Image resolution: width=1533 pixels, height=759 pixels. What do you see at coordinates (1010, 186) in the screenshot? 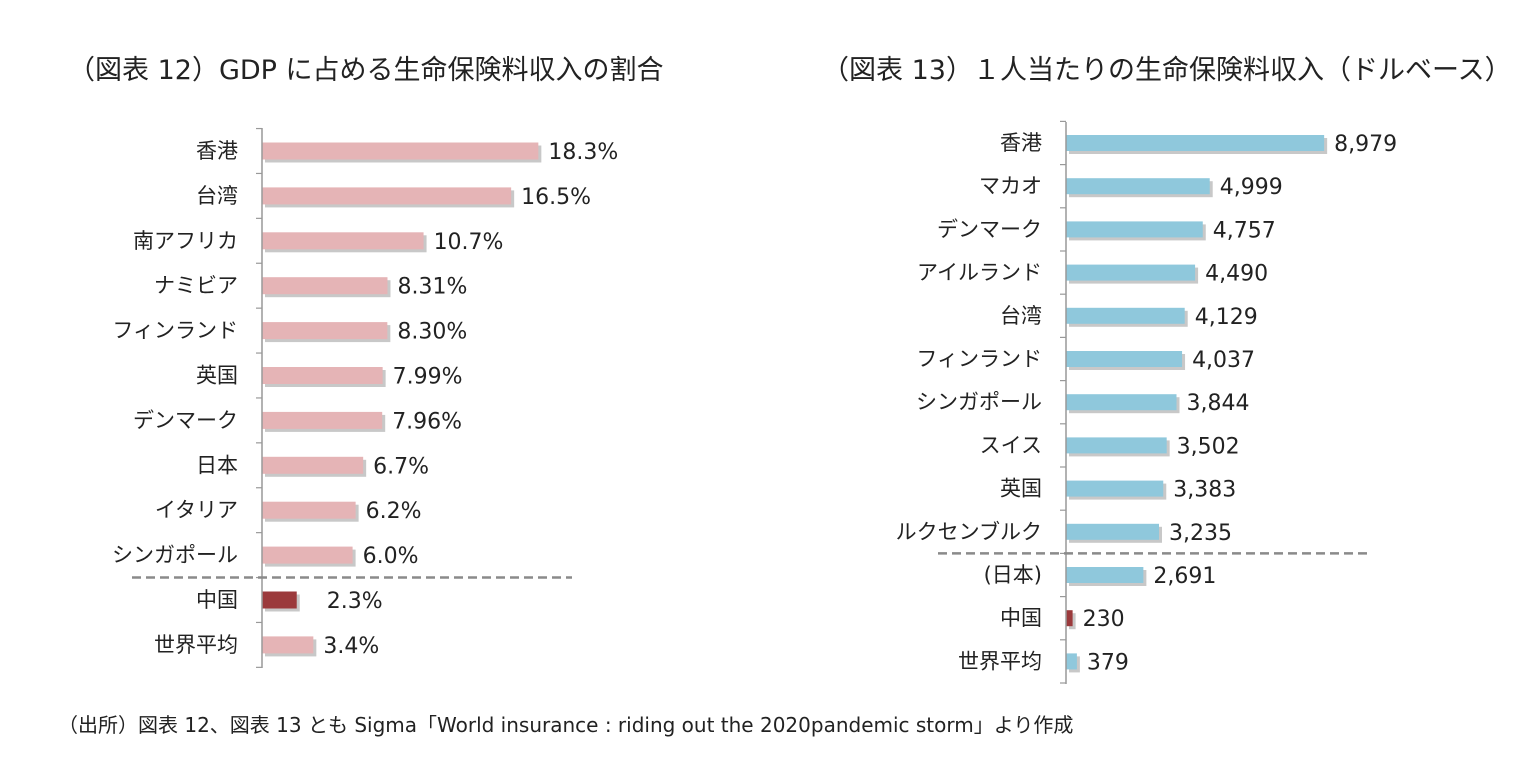
I see `category-label: マカオ` at bounding box center [1010, 186].